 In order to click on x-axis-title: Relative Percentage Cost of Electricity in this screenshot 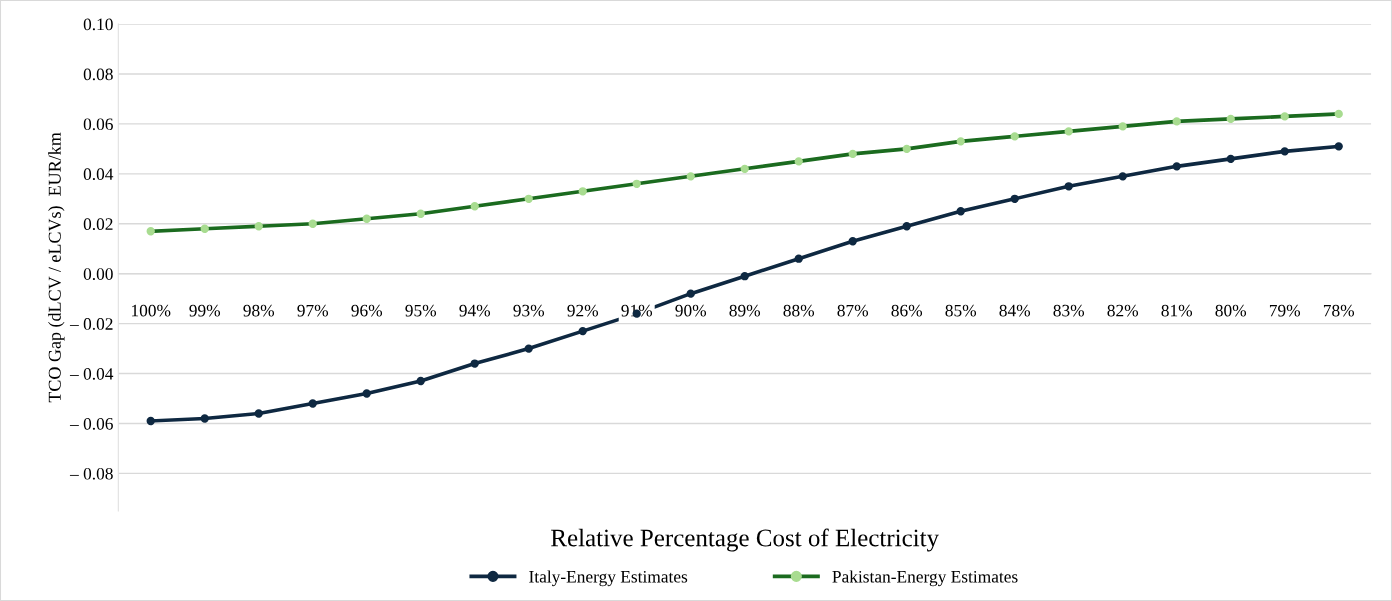, I will do `click(745, 540)`.